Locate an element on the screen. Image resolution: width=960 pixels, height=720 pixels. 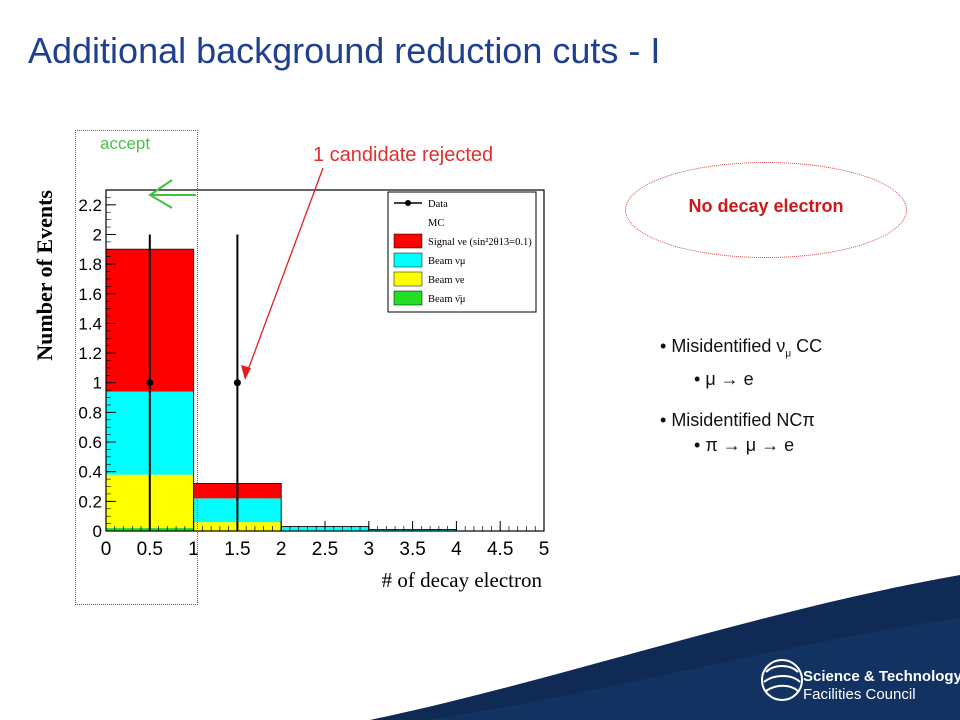
rejected-arrow-head-icon is located at coordinates (246, 372).